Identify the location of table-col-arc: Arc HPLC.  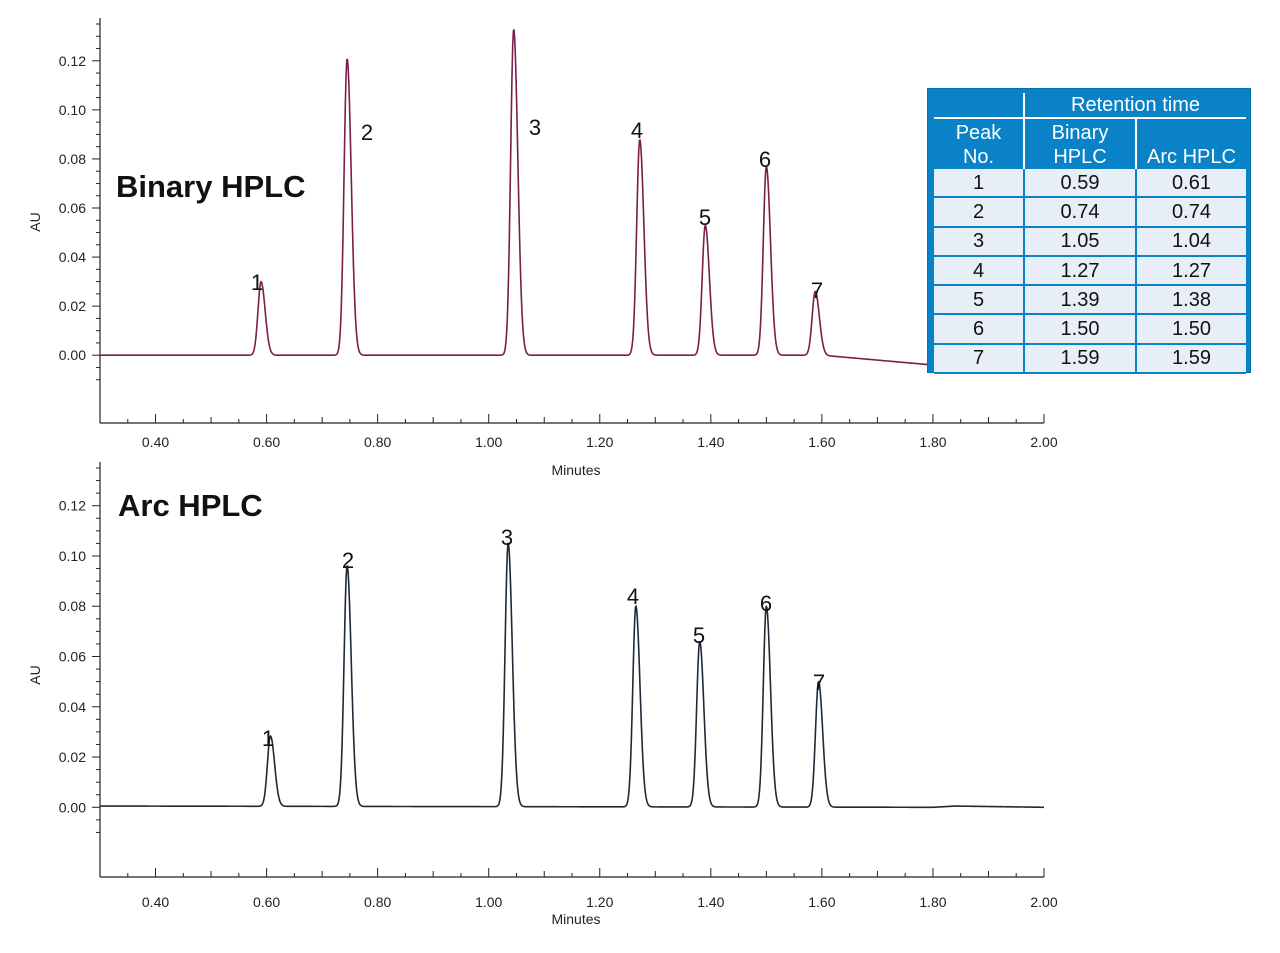
(1190, 143).